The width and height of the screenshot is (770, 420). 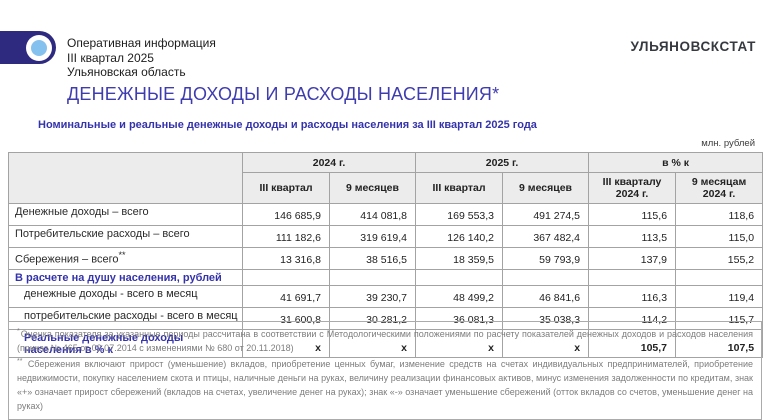 What do you see at coordinates (546, 214) in the screenshot?
I see `cell-value: 491 274,5` at bounding box center [546, 214].